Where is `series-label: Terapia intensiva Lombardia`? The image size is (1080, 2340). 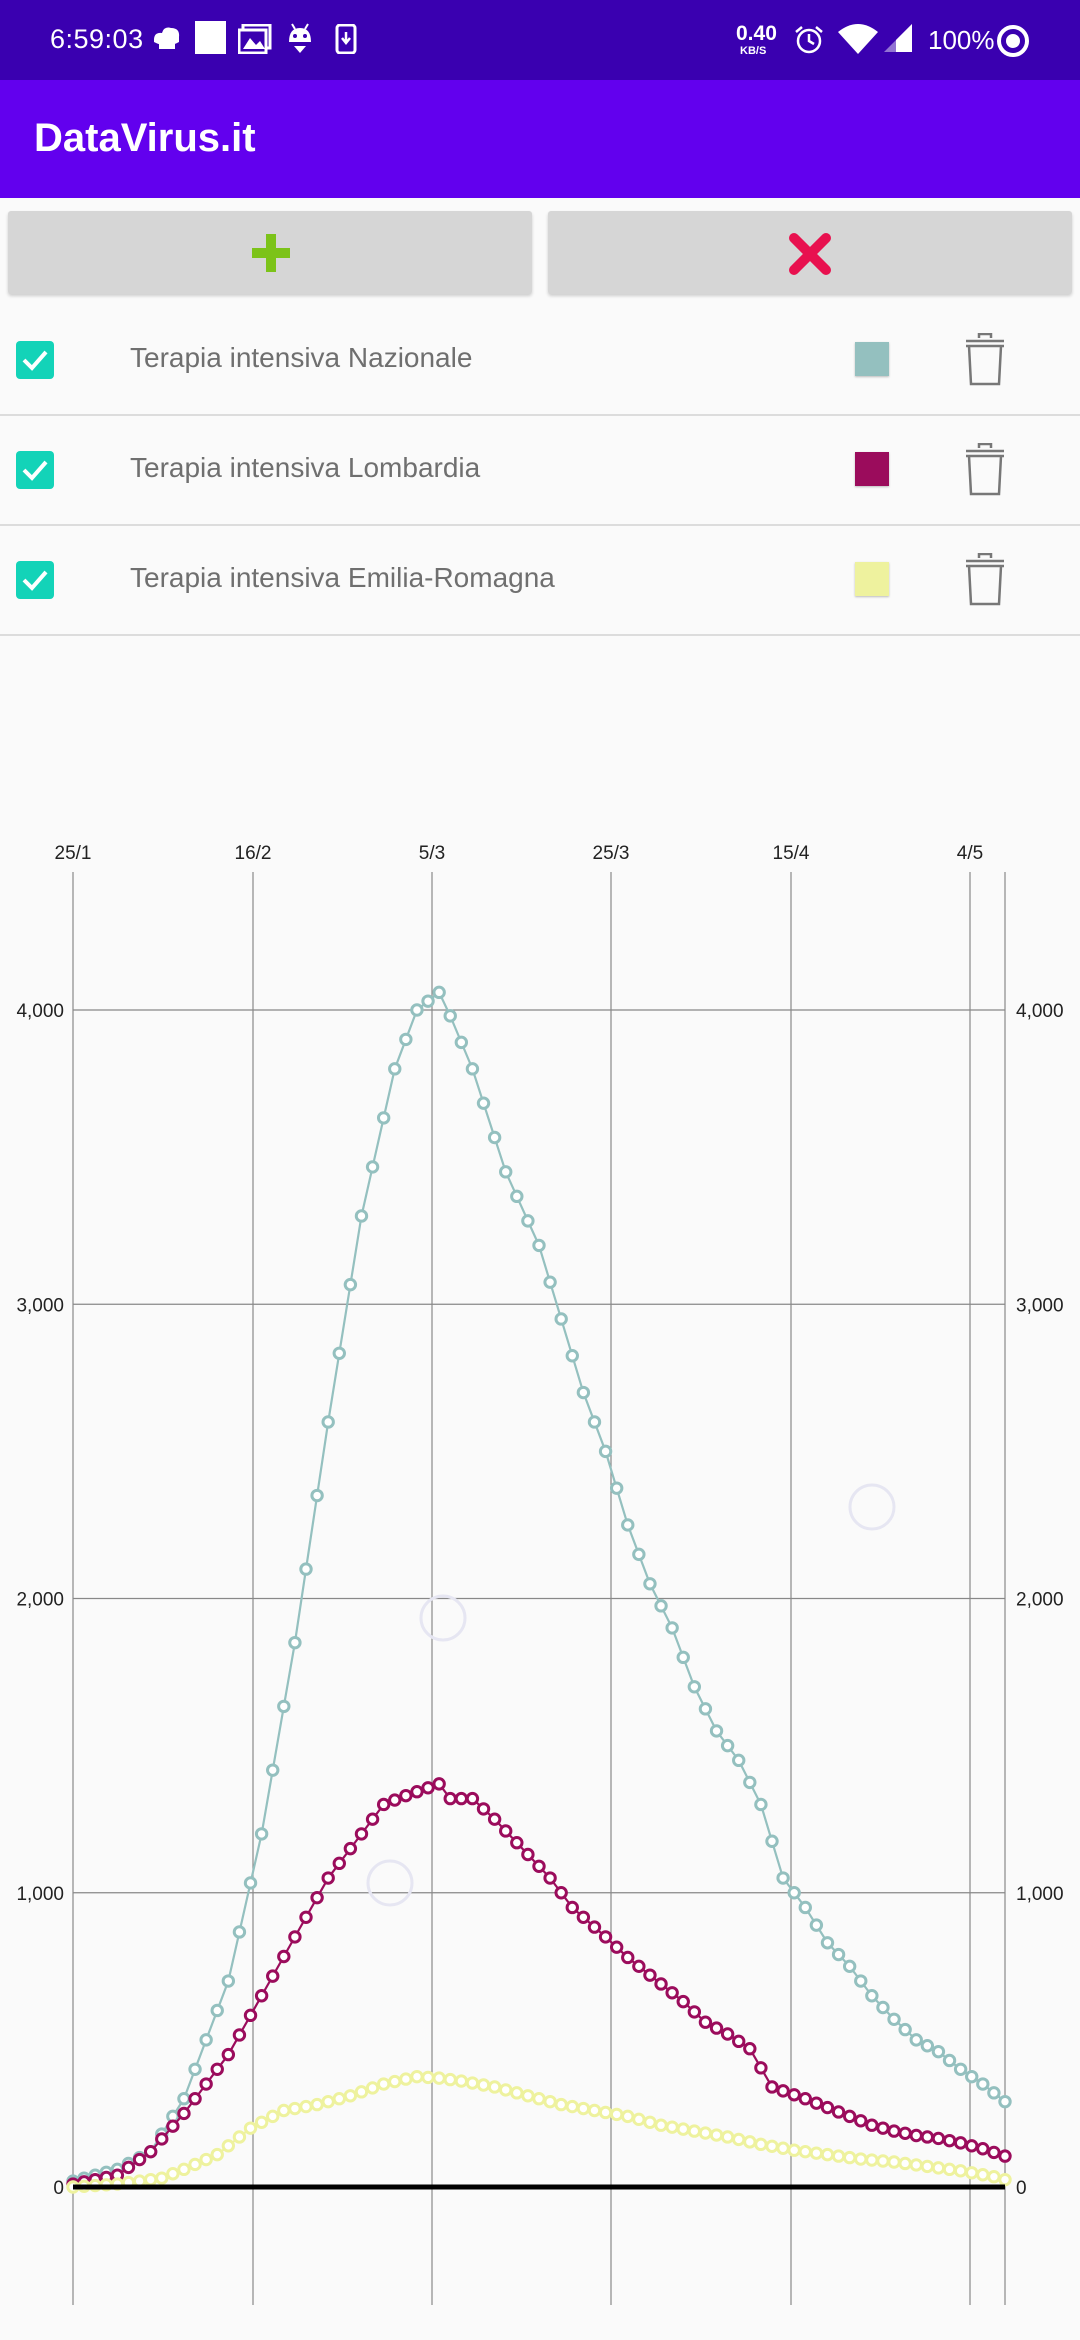 series-label: Terapia intensiva Lombardia is located at coordinates (305, 467).